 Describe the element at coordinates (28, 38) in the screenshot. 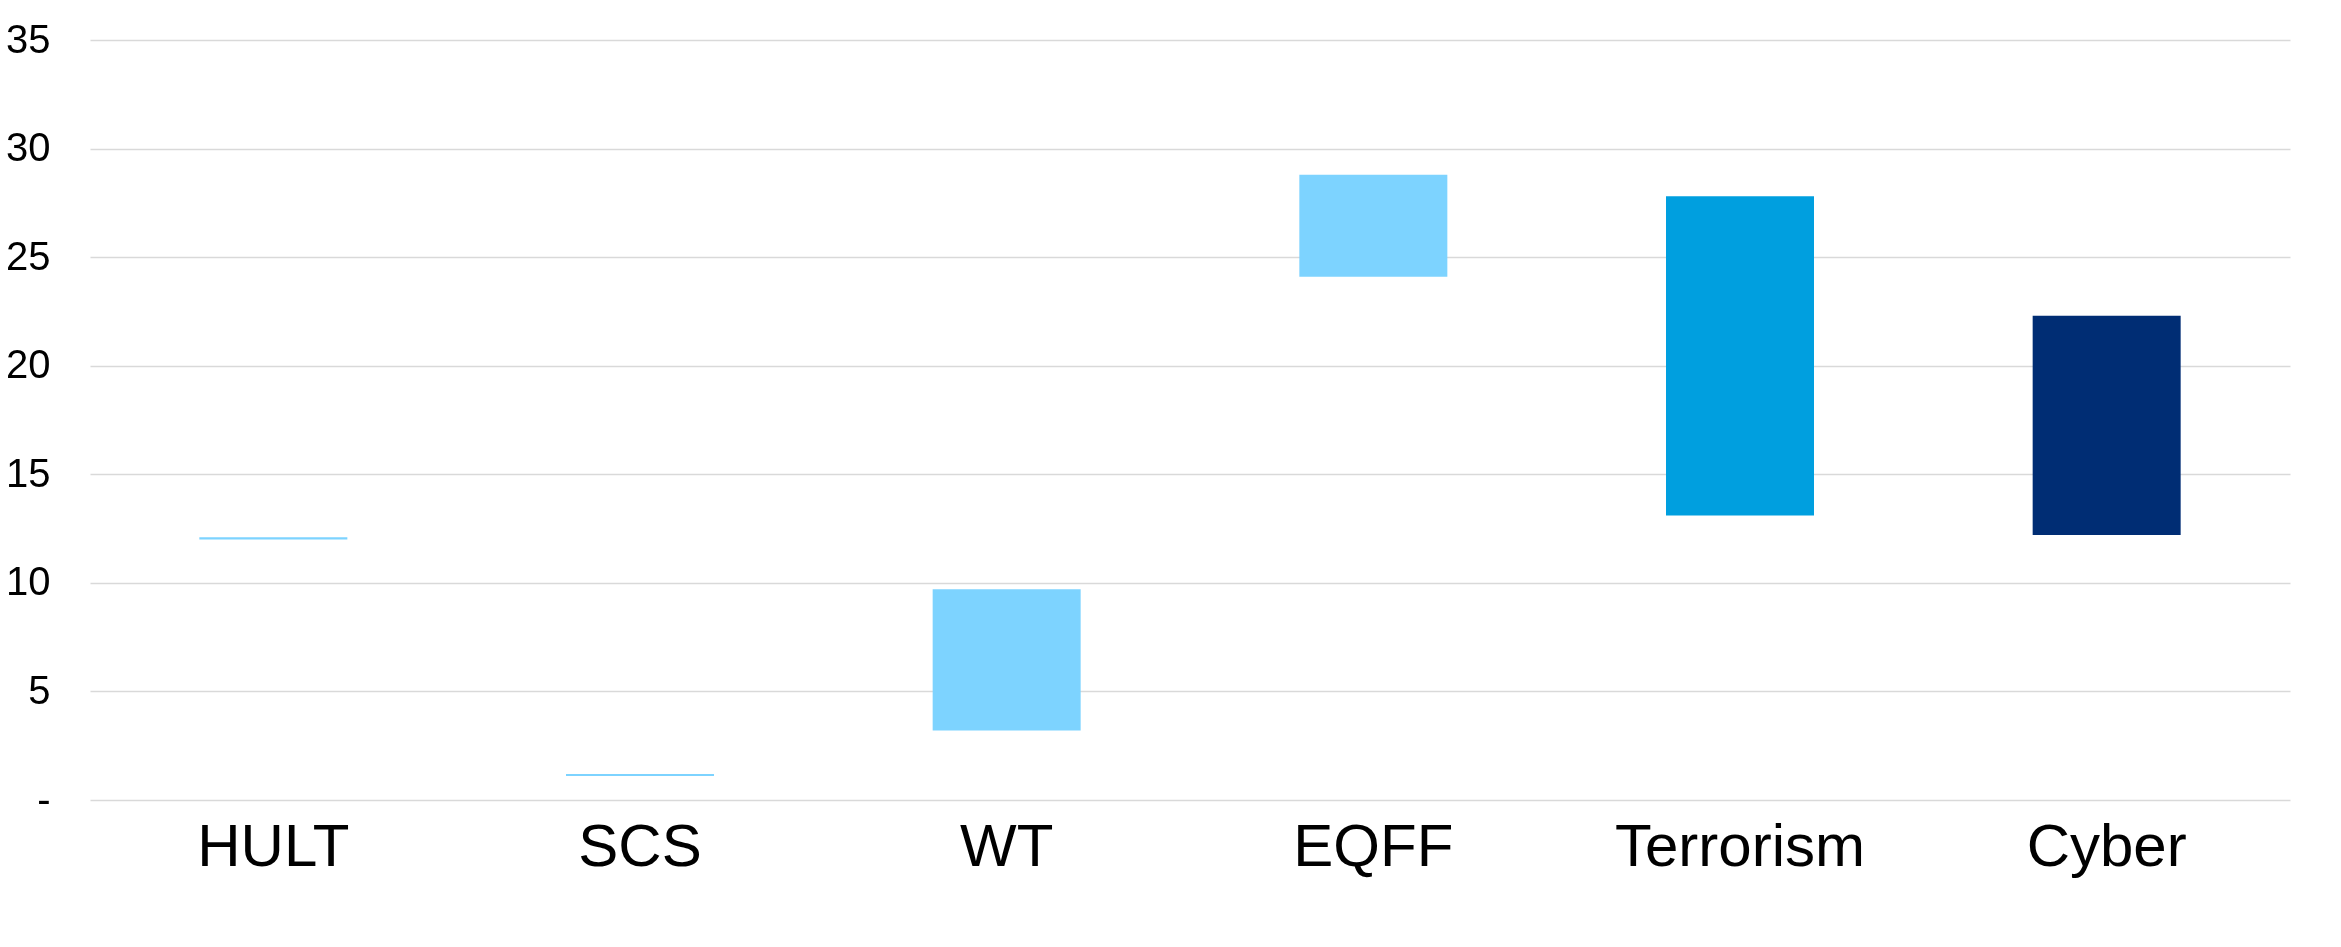

I see `y-tick-label: 35` at that location.